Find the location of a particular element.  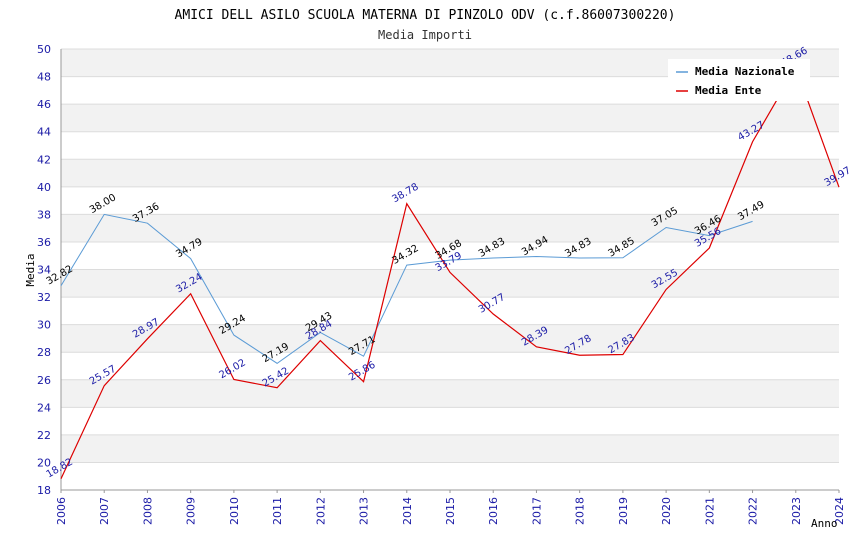

y-tick-label: 18 is located at coordinates (44, 490).